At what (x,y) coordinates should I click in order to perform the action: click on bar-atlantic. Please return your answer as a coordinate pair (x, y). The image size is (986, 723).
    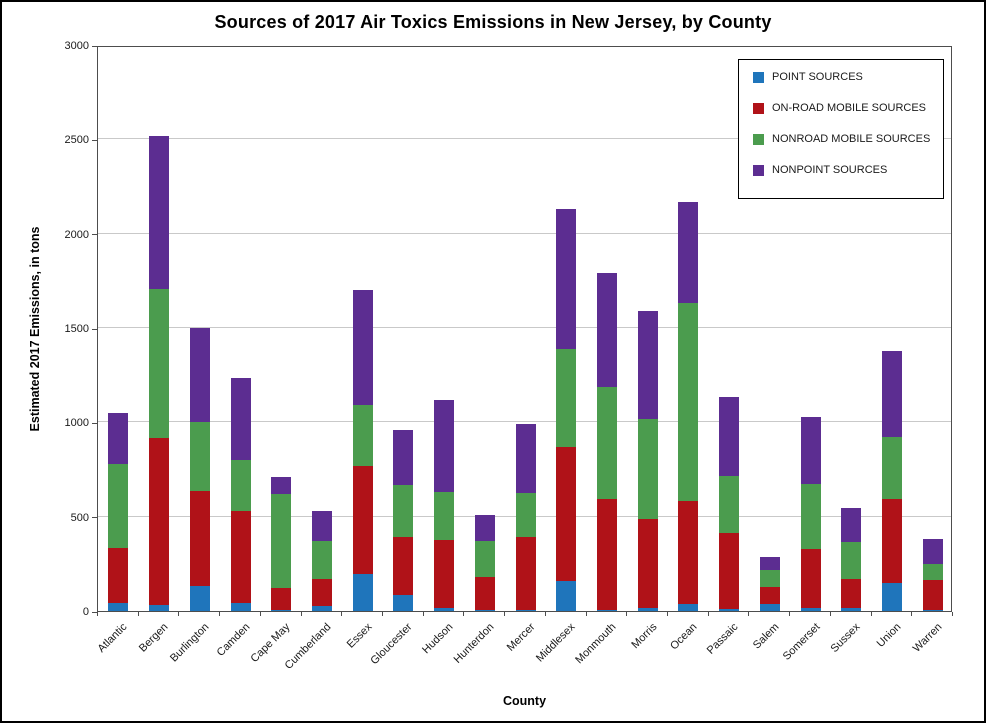
    Looking at the image, I should click on (118, 511).